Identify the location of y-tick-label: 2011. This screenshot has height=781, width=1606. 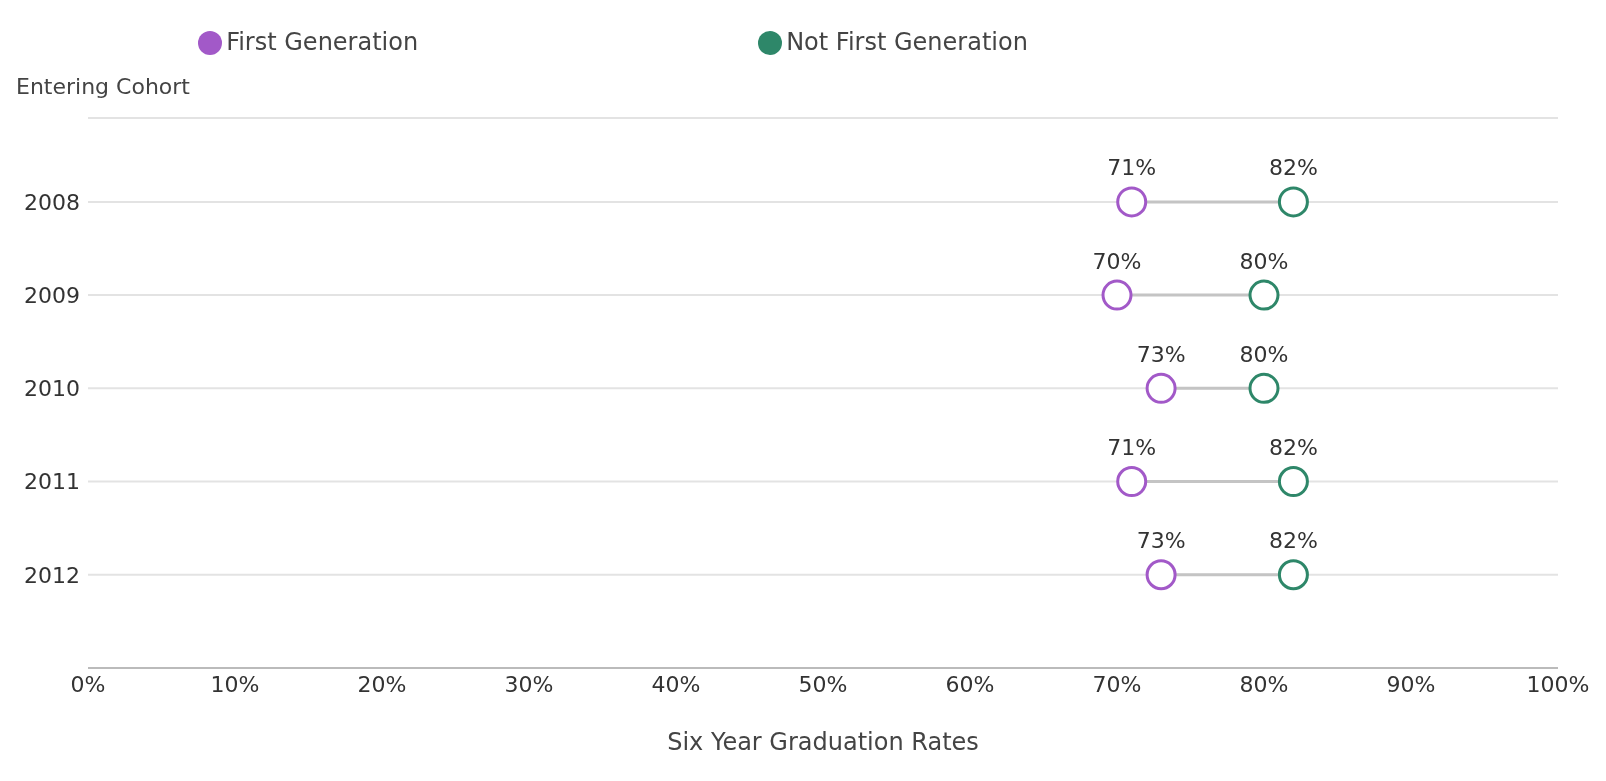
(52, 482).